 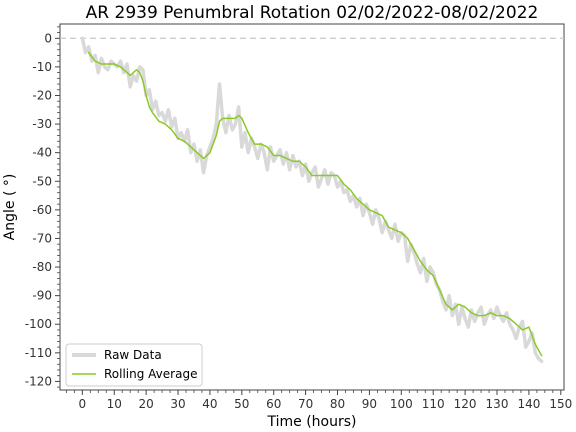 What do you see at coordinates (273, 404) in the screenshot?
I see `x-tick-label: 60` at bounding box center [273, 404].